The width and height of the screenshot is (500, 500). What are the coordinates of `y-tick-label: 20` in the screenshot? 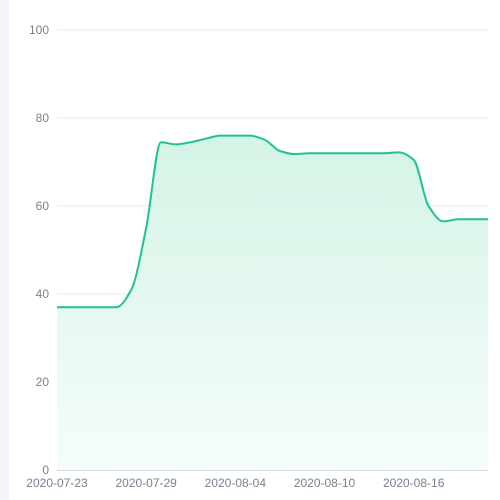 It's located at (43, 382).